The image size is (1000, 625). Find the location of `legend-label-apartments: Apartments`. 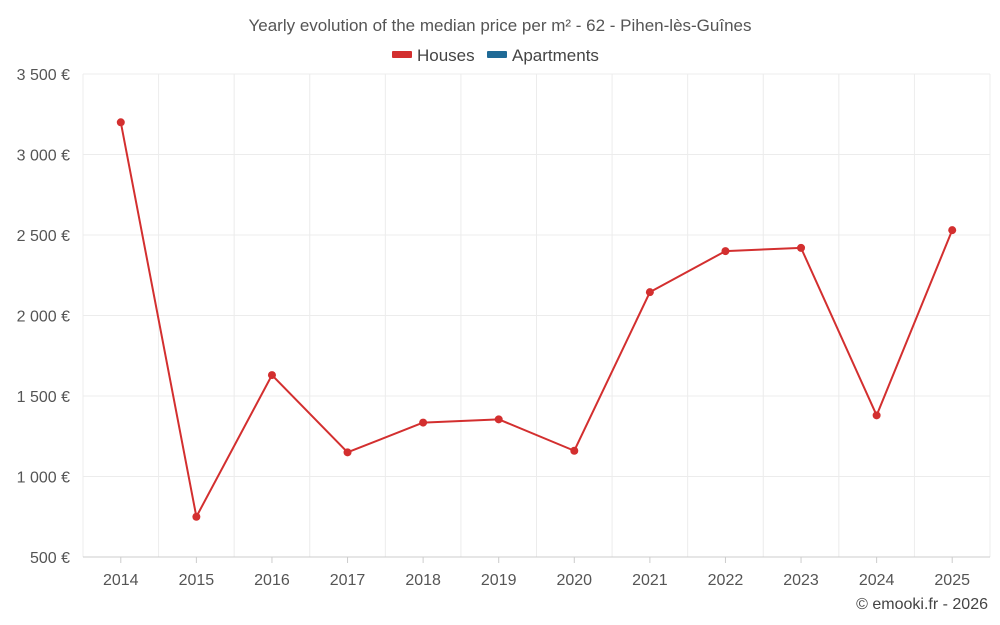

legend-label-apartments: Apartments is located at coordinates (555, 55).